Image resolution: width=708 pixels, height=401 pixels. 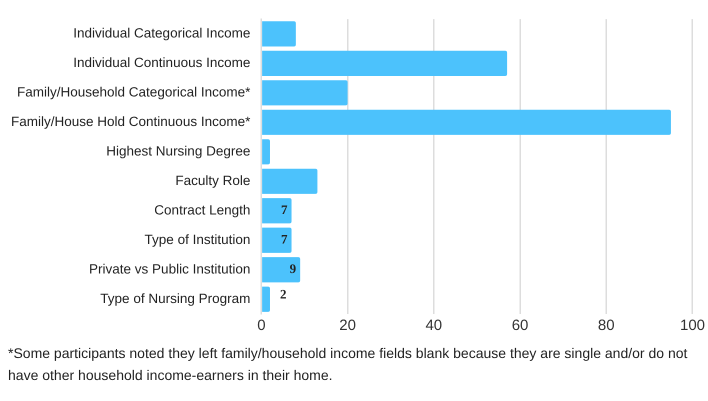 What do you see at coordinates (134, 92) in the screenshot?
I see `y-tick-label: Family/Household Categorical Income*` at bounding box center [134, 92].